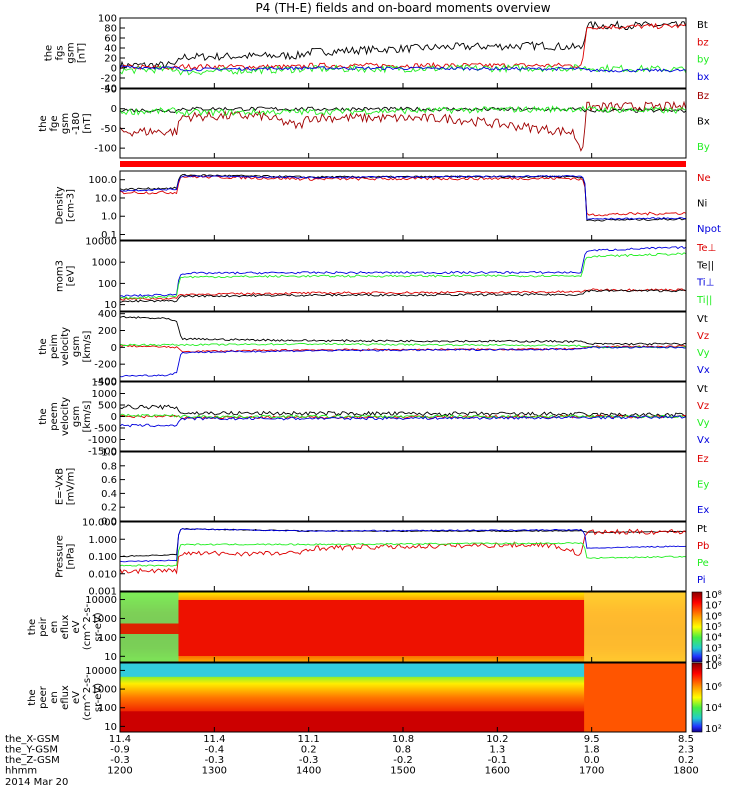 Image resolution: width=750 pixels, height=800 pixels. What do you see at coordinates (686, 760) in the screenshot?
I see `x-axis-value: 0.2` at bounding box center [686, 760].